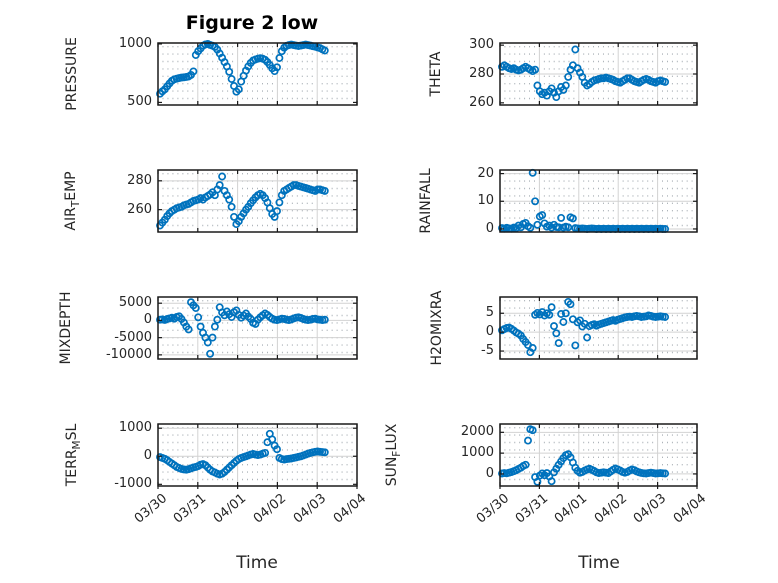  I want to click on air-temp-ylabel-text: EMP, so click(71, 186).